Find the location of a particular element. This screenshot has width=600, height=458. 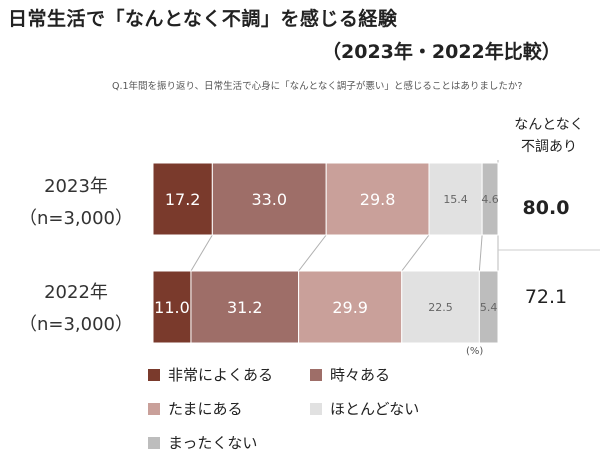

data-label-2-1: 11.0 is located at coordinates (172, 307).